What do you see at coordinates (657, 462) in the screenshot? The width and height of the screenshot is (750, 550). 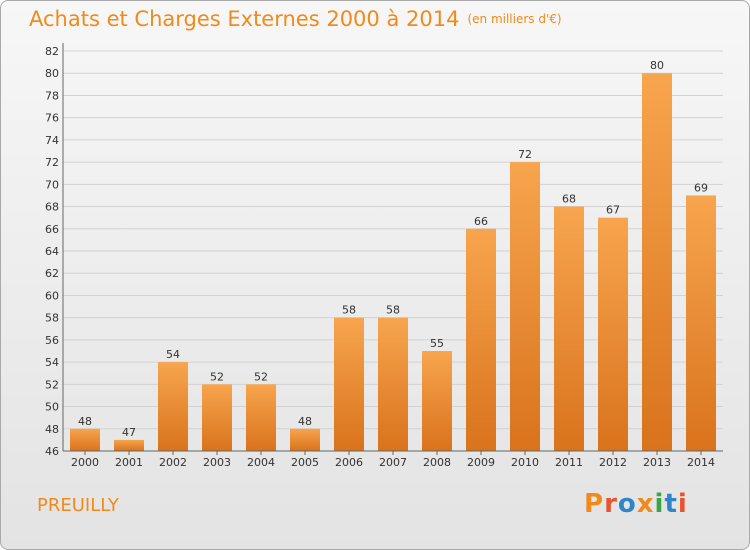 I see `x-tick-label: 2013` at bounding box center [657, 462].